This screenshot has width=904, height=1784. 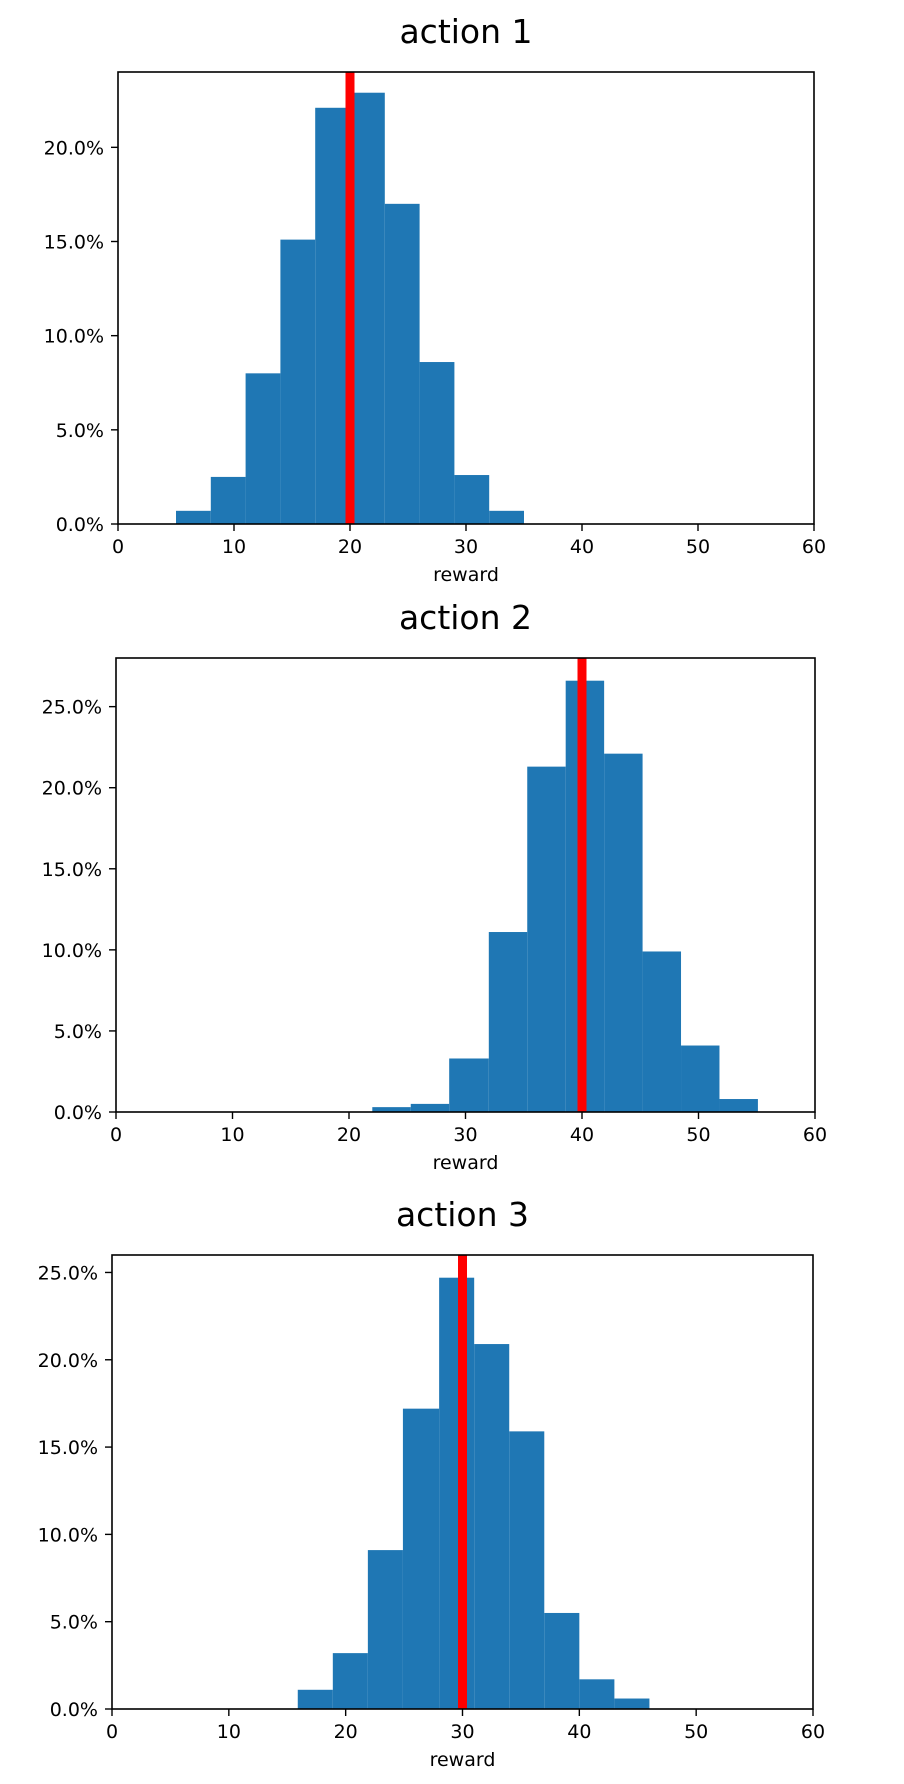 What do you see at coordinates (462, 1214) in the screenshot?
I see `chart-title: action 3` at bounding box center [462, 1214].